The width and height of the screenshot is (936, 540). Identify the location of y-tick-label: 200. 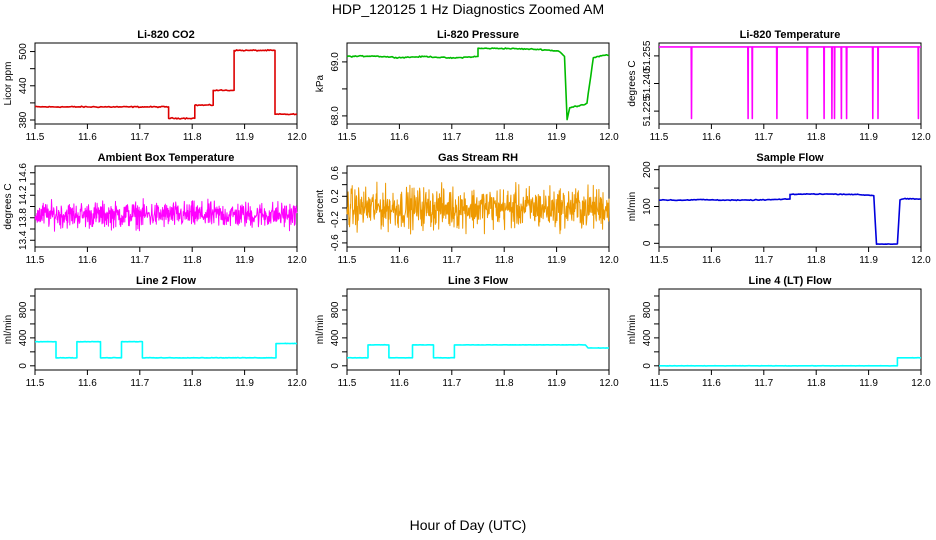
(647, 169).